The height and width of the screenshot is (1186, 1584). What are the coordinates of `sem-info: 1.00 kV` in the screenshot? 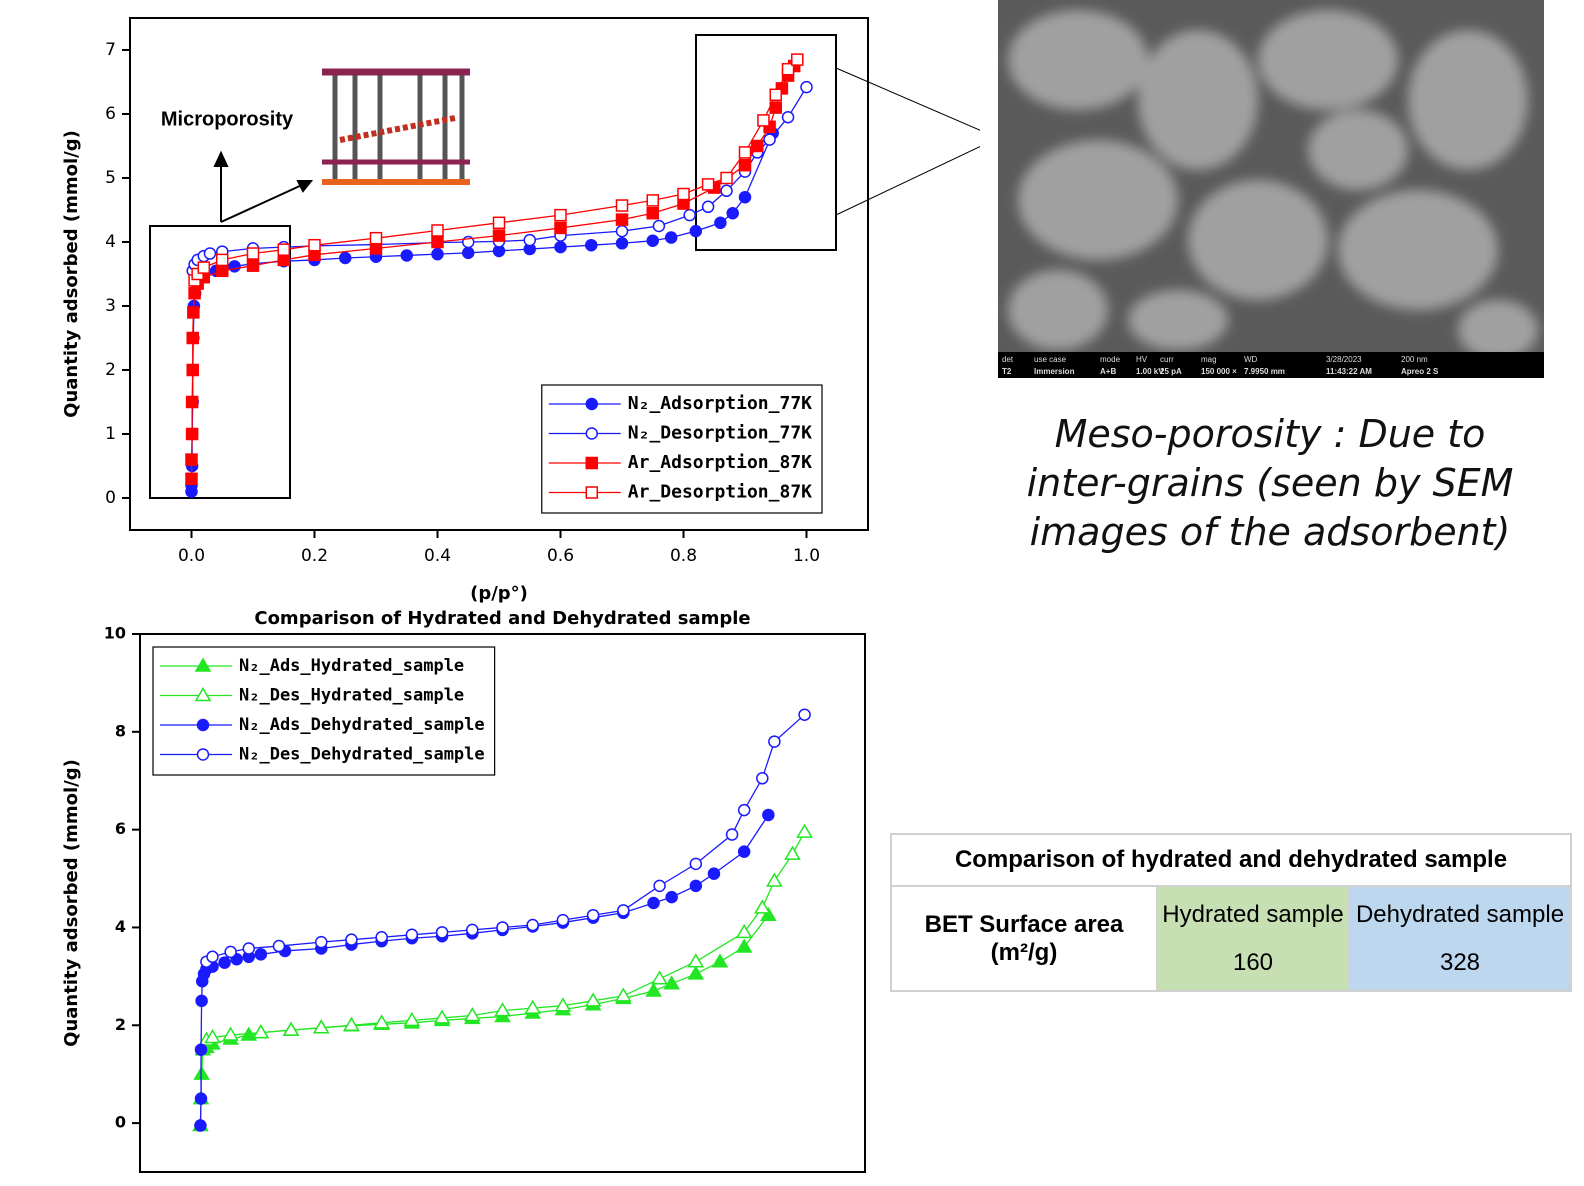 It's located at (1150, 371).